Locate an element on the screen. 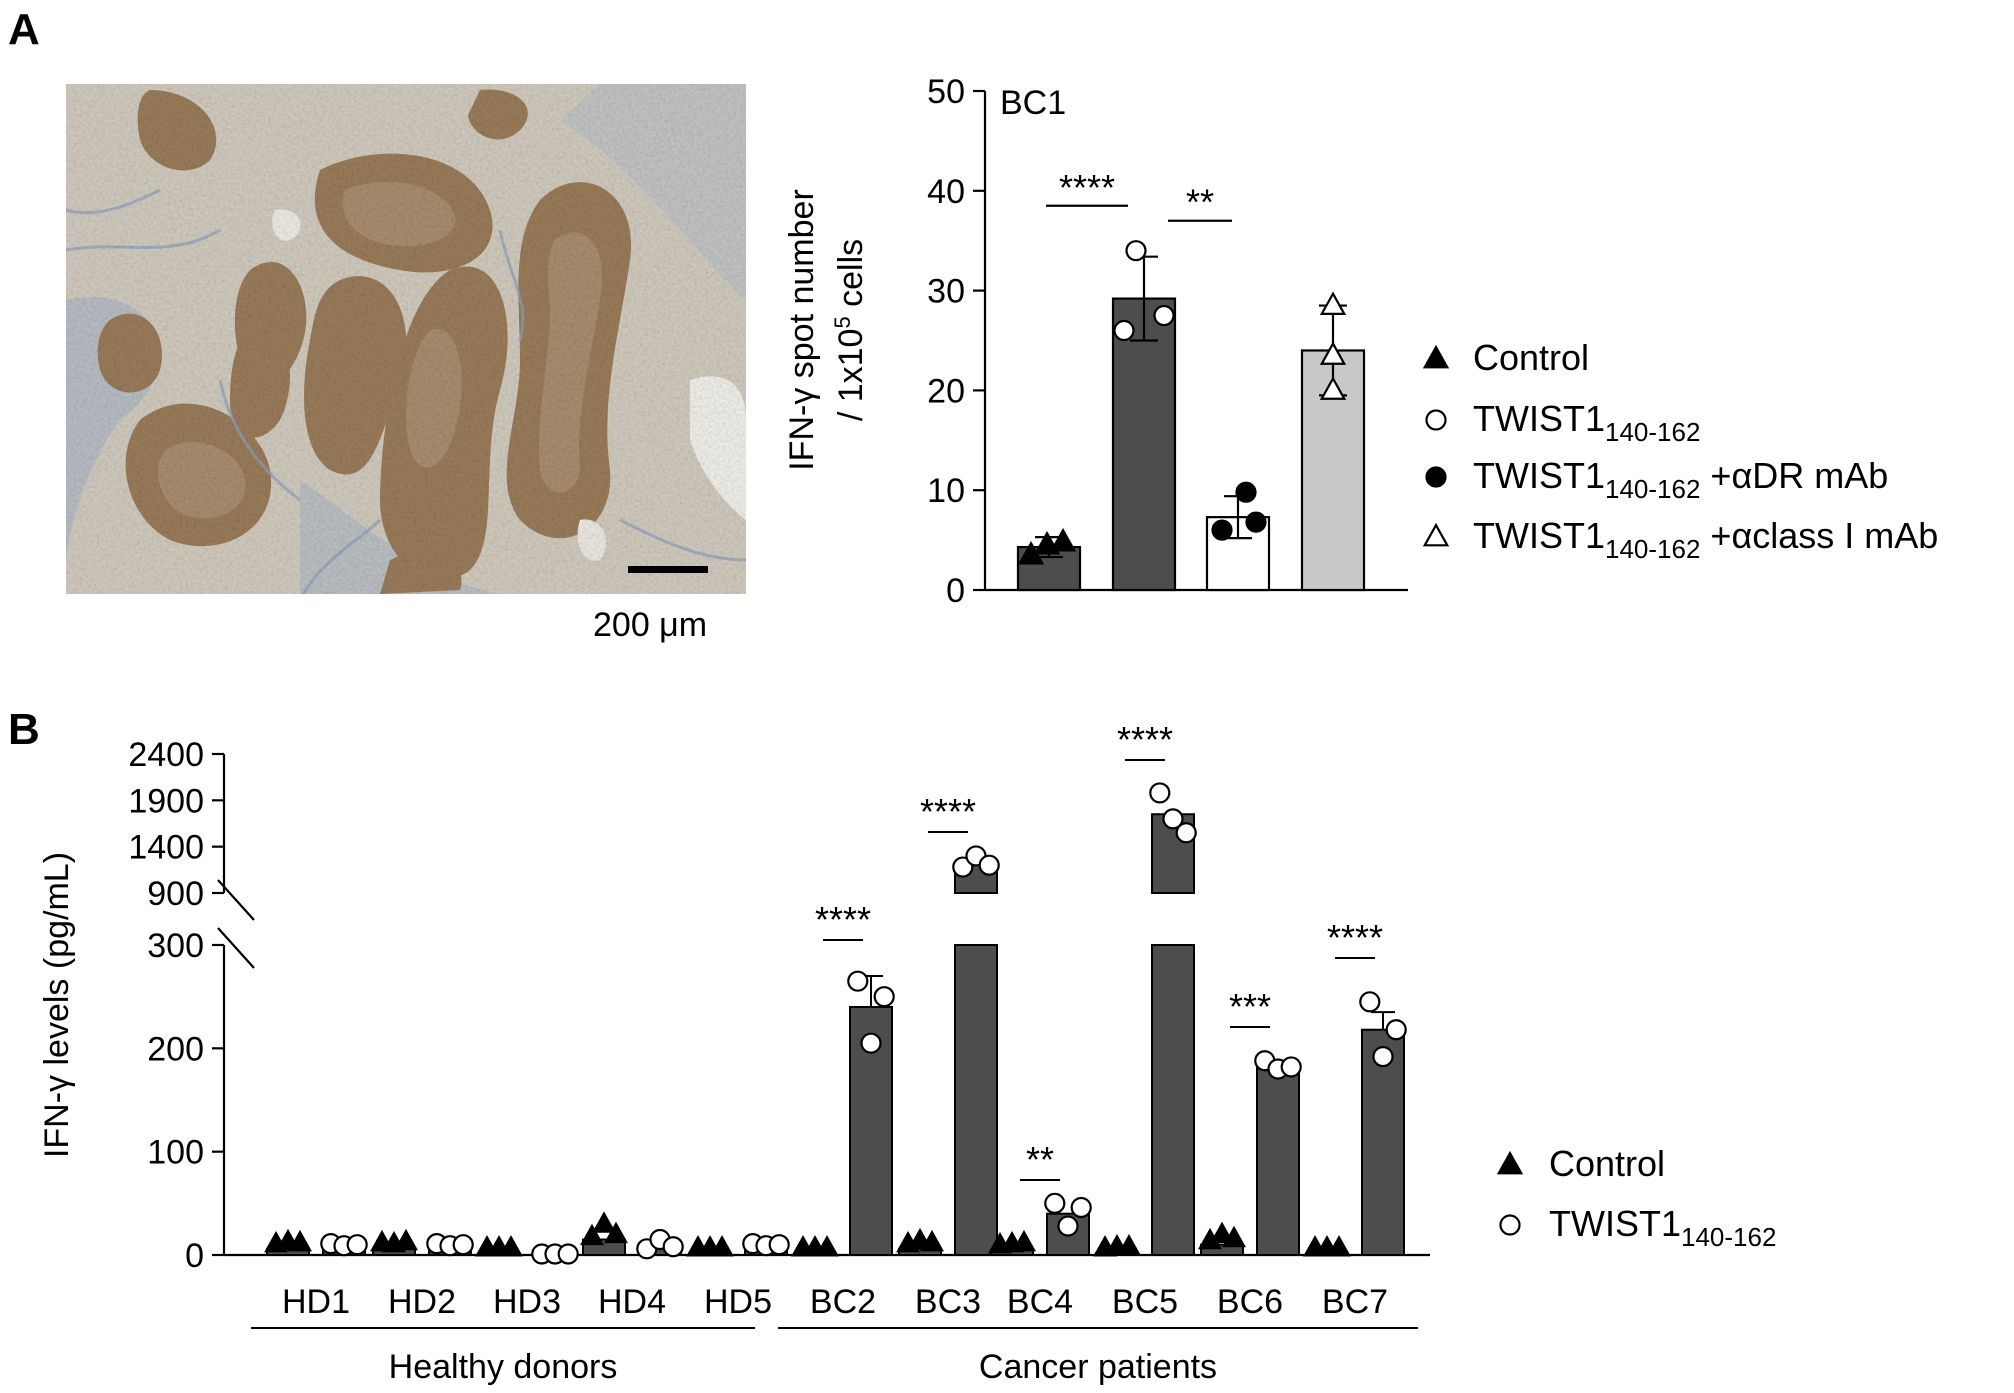 The height and width of the screenshot is (1393, 2014). y-axis-label-line2: / 1x105 cells is located at coordinates (850, 330).